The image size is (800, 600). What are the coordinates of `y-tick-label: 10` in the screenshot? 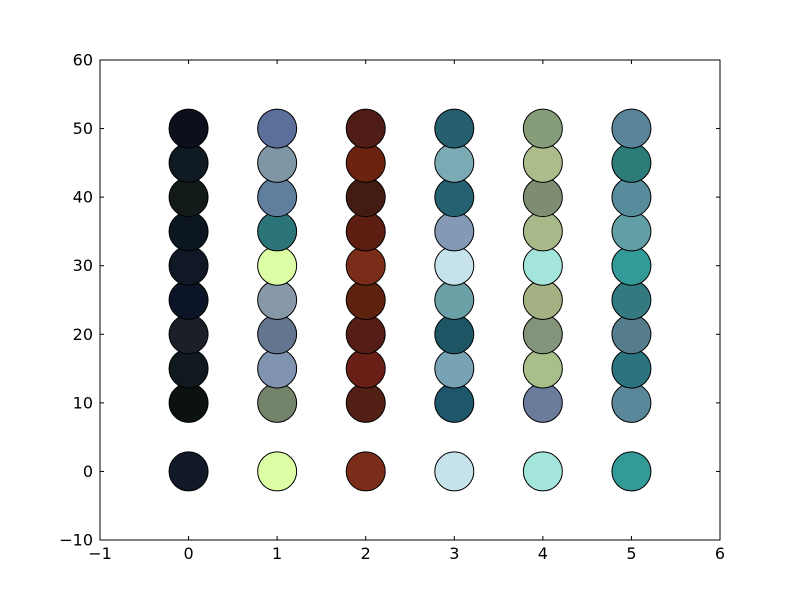 It's located at (83, 402).